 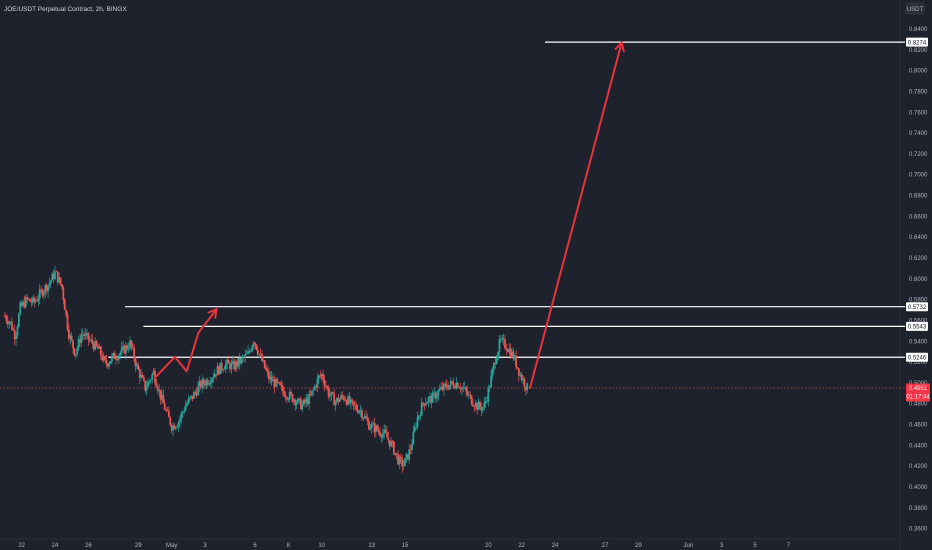 I want to click on x-tick-label: 20, so click(x=488, y=546).